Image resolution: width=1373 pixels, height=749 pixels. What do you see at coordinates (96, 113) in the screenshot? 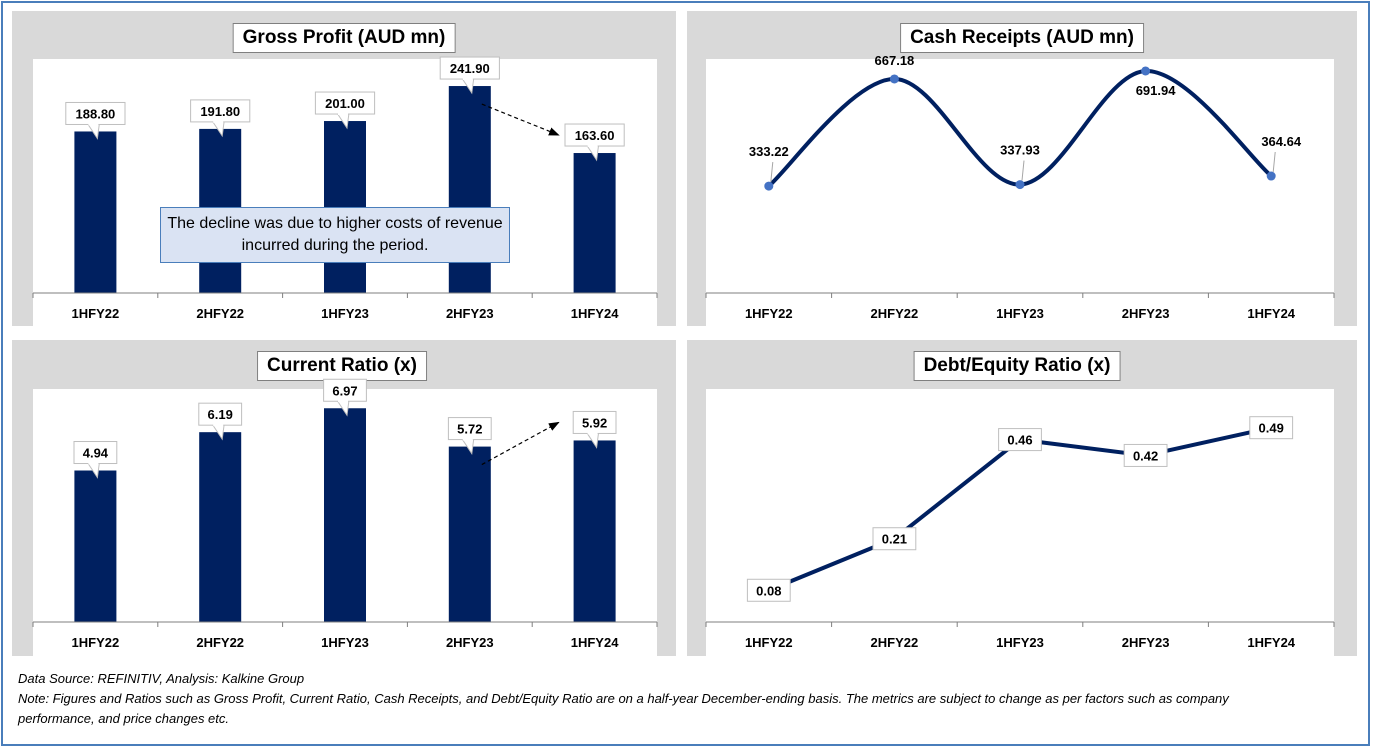
I see `data-label-text: 188.80` at bounding box center [96, 113].